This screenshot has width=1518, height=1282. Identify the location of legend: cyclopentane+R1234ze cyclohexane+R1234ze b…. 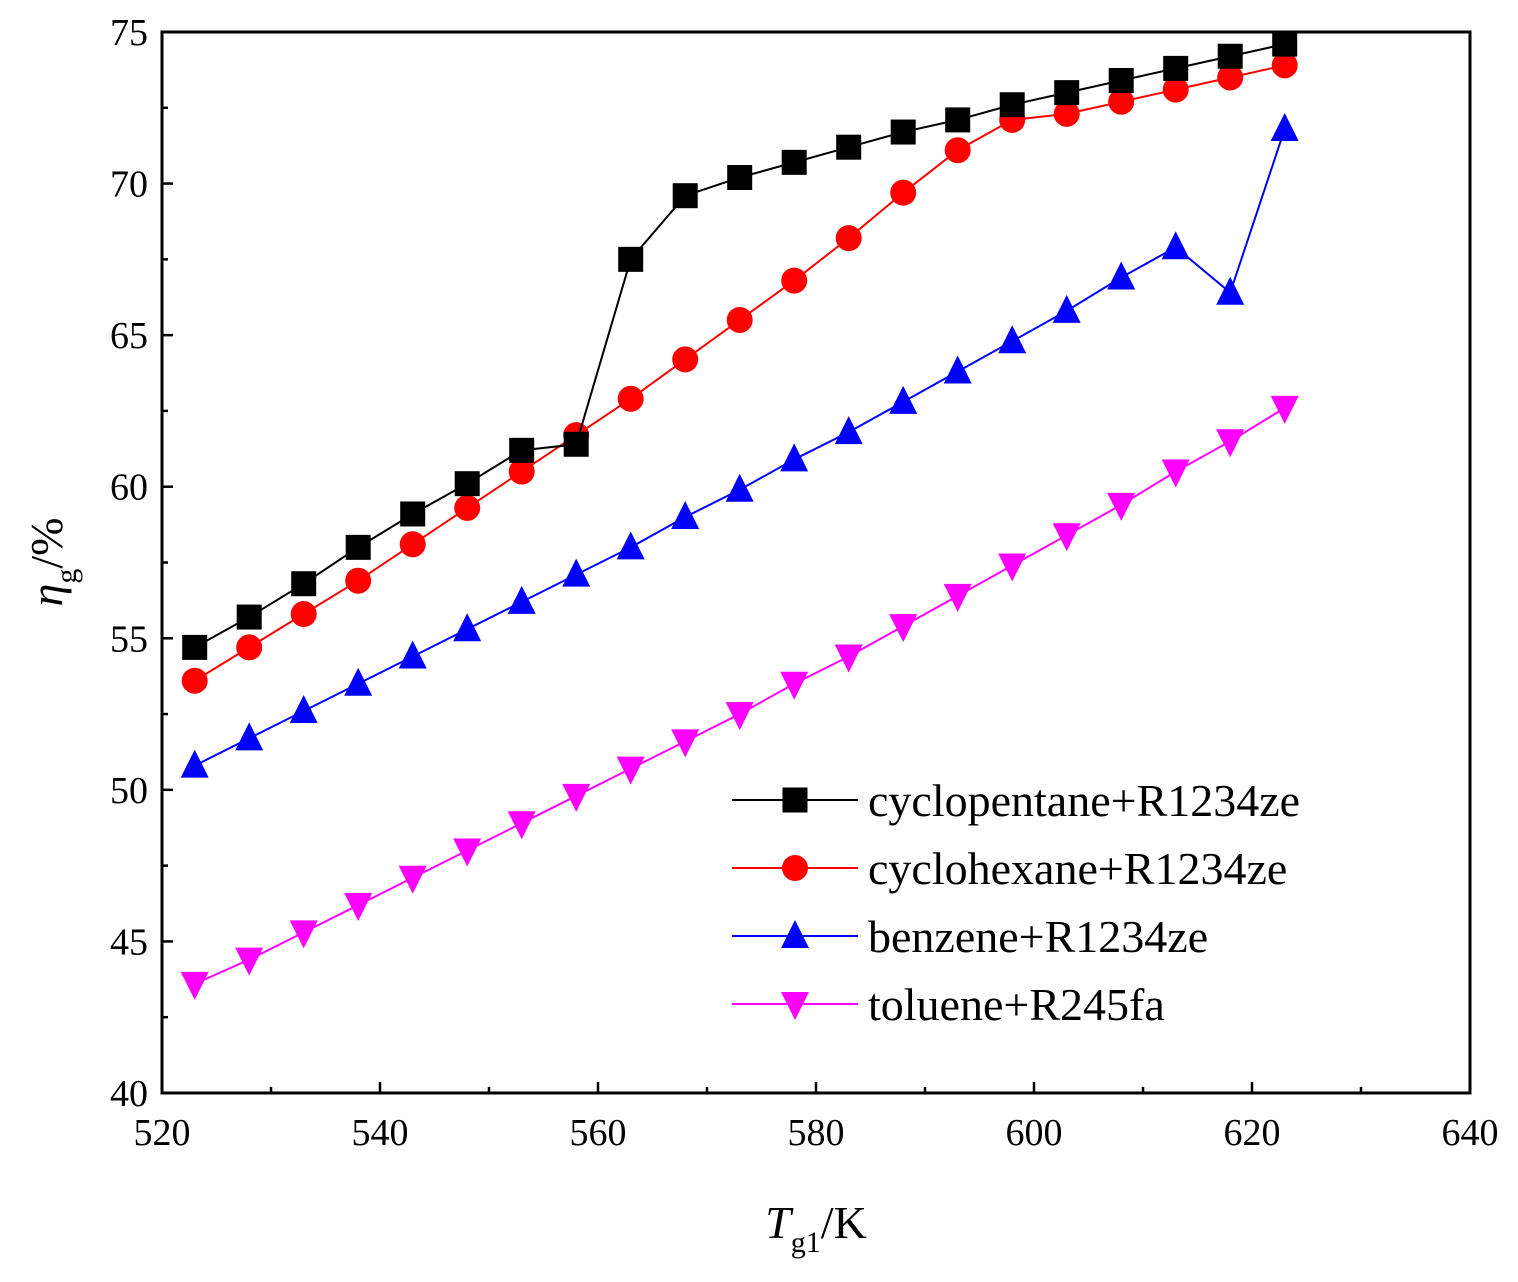
(1016, 902).